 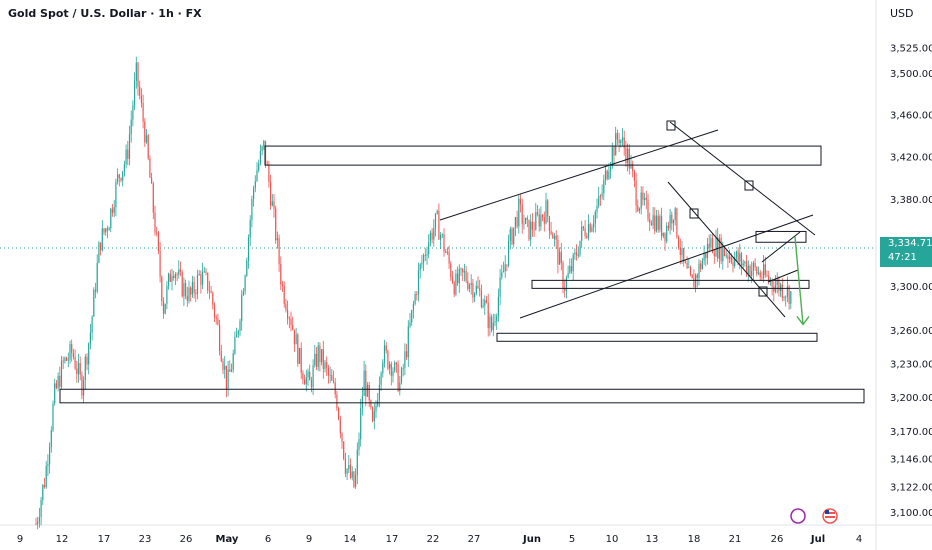 I want to click on pivot-marker, so click(x=763, y=291).